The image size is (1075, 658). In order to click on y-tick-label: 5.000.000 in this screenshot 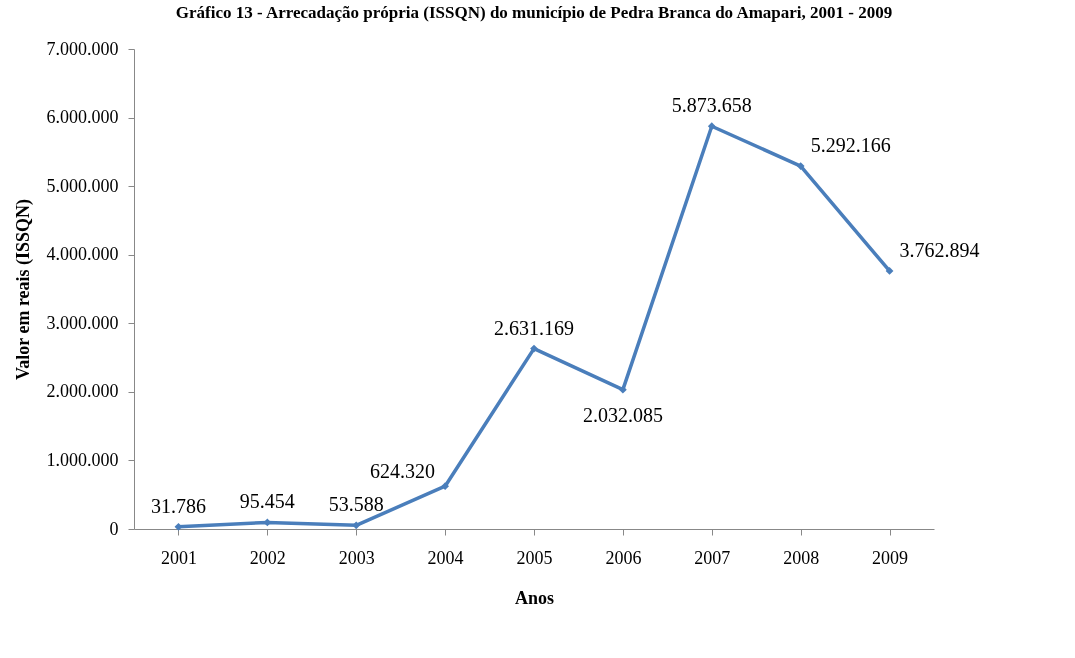, I will do `click(82, 185)`.